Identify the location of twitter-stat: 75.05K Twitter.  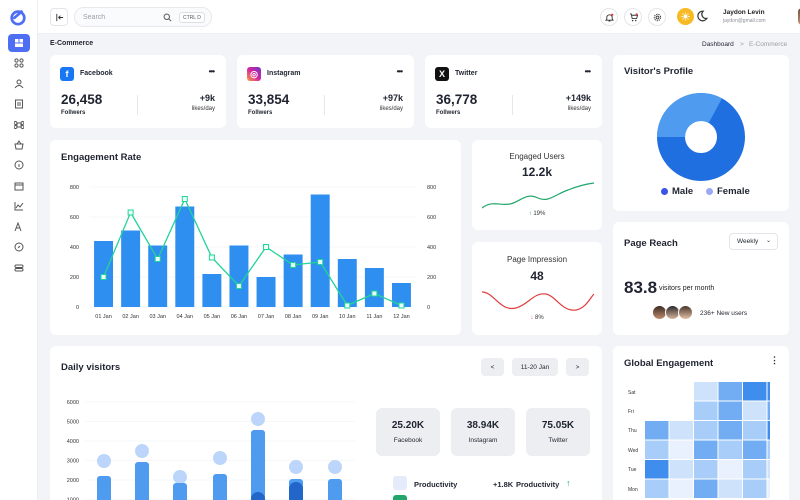
(558, 432).